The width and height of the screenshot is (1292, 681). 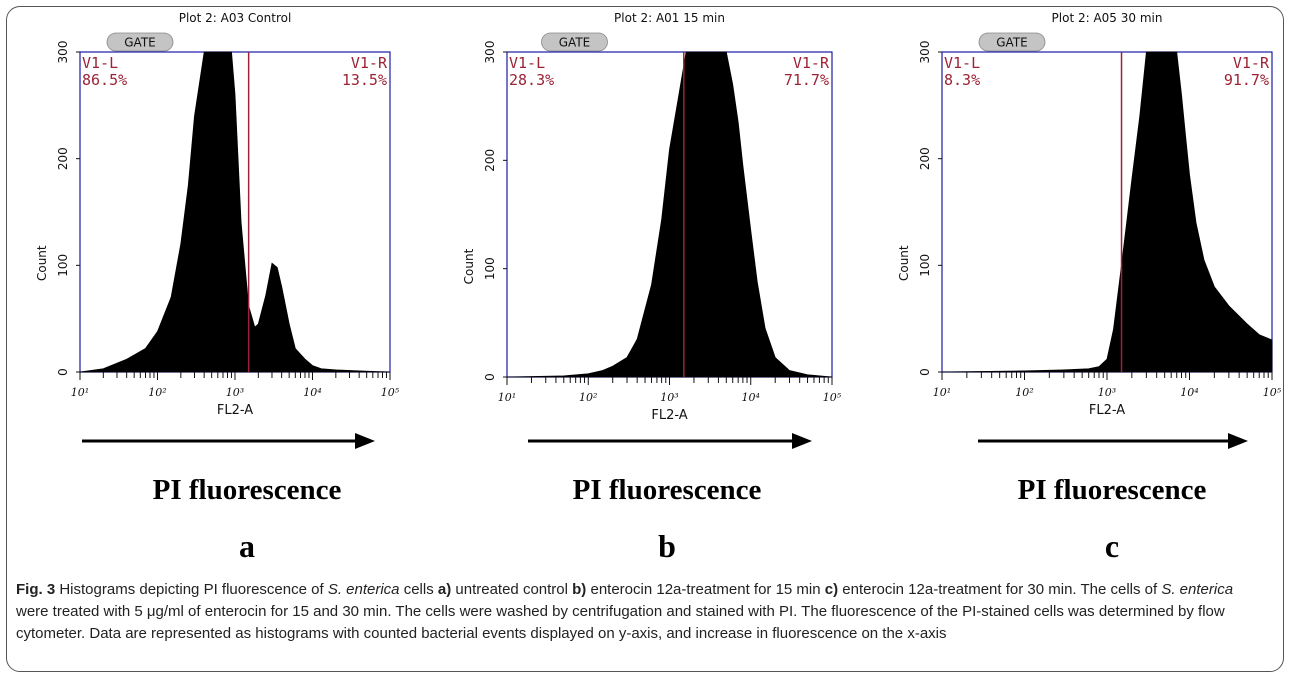 What do you see at coordinates (705, 589) in the screenshot?
I see `caption-text-b: enterocin 12a-treatment for 15 min` at bounding box center [705, 589].